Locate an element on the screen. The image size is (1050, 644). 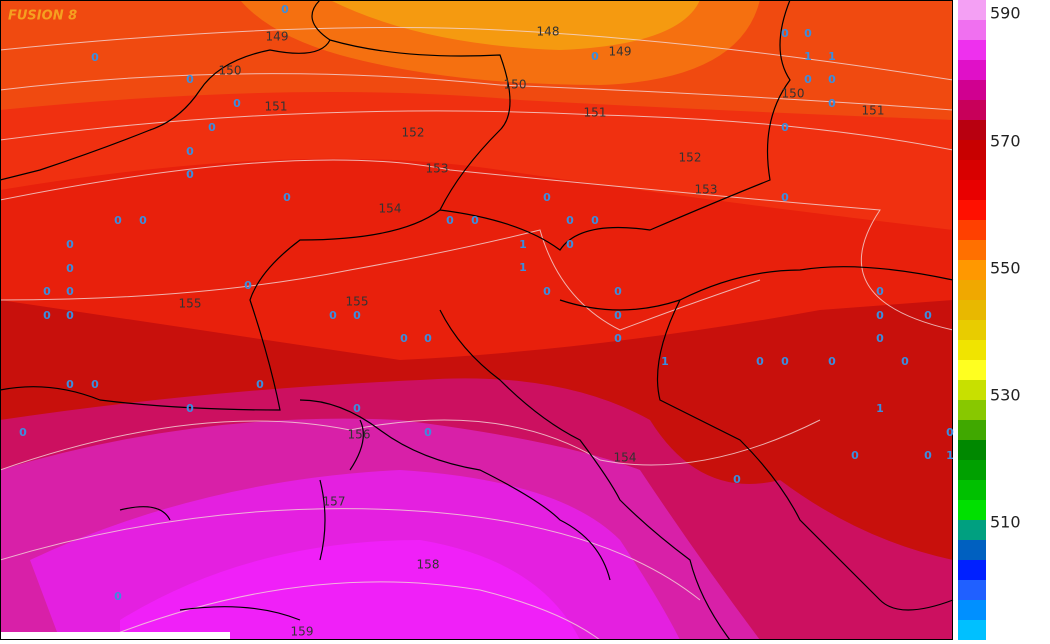
color-legend: 590 570 550 530 510 is located at coordinates (989, 320).